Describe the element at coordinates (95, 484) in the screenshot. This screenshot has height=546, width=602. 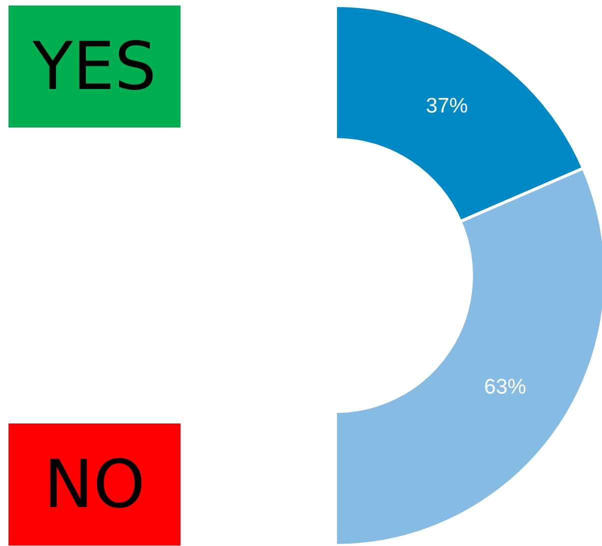
I see `text: NO` at that location.